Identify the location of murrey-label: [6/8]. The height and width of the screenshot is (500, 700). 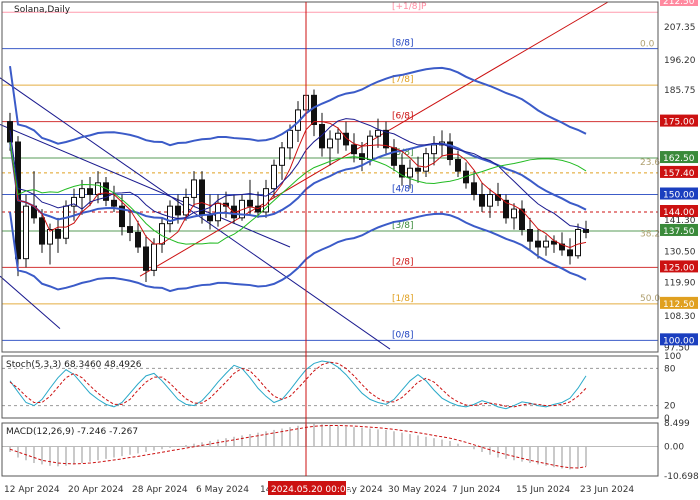
(403, 117).